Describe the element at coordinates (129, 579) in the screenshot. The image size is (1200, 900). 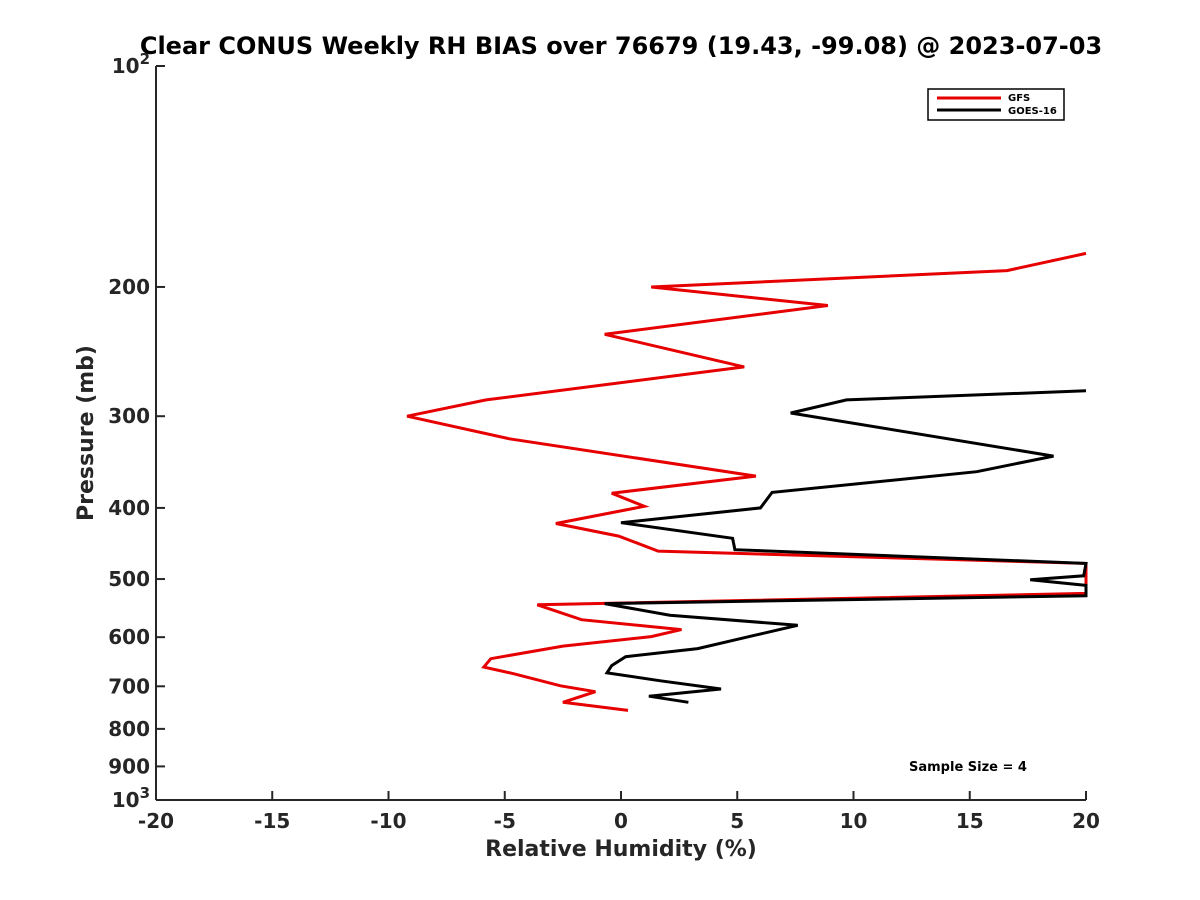
I see `y-tick-label: 500` at that location.